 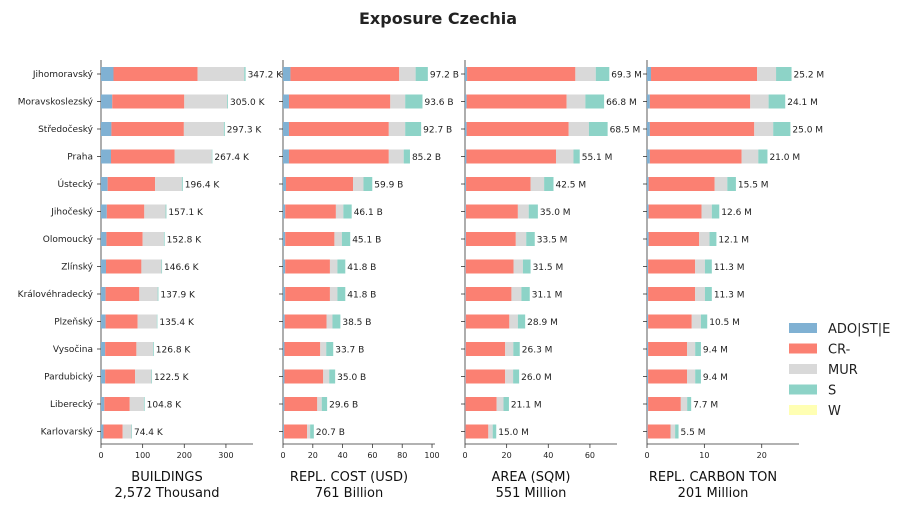 What do you see at coordinates (507, 455) in the screenshot?
I see `x-tick-label: 20` at bounding box center [507, 455].